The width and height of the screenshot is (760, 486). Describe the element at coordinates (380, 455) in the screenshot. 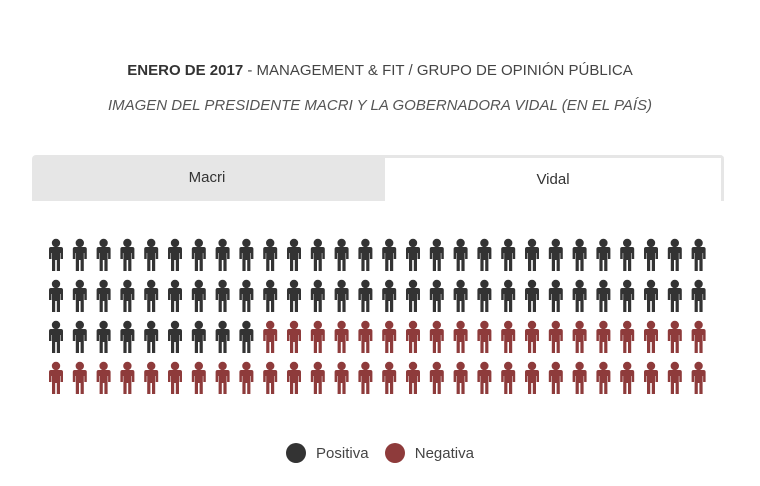

I see `legend: Positiva Negativa` at that location.